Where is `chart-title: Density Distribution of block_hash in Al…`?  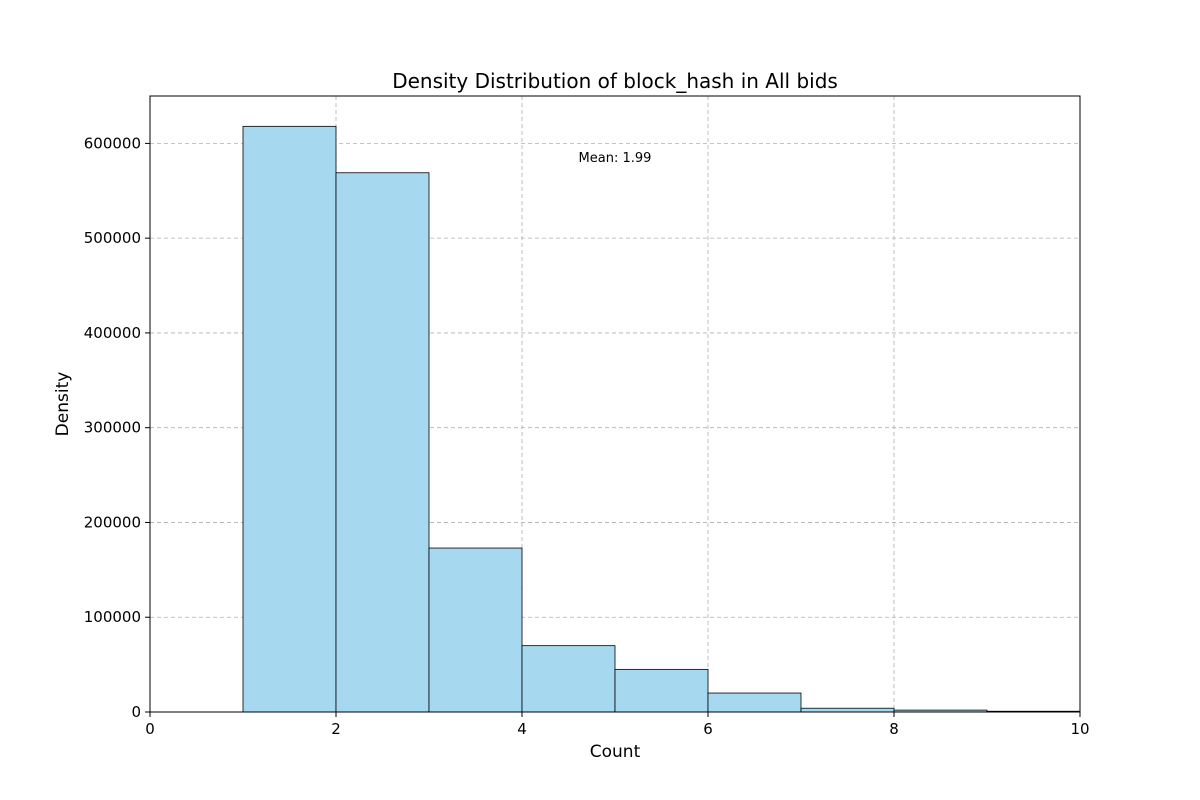
chart-title: Density Distribution of block_hash in Al… is located at coordinates (615, 81).